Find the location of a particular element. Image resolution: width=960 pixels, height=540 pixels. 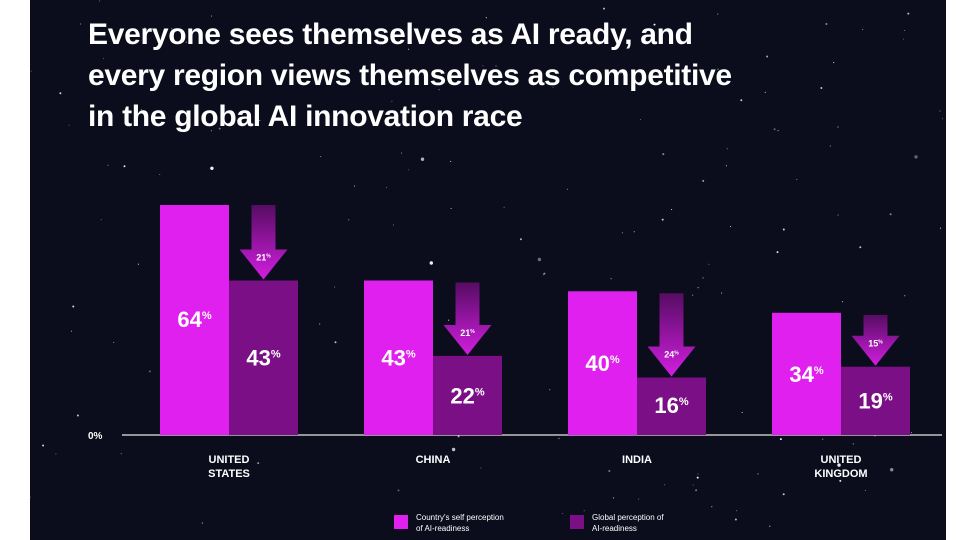

bar-global-value-label: 16% is located at coordinates (671, 405).